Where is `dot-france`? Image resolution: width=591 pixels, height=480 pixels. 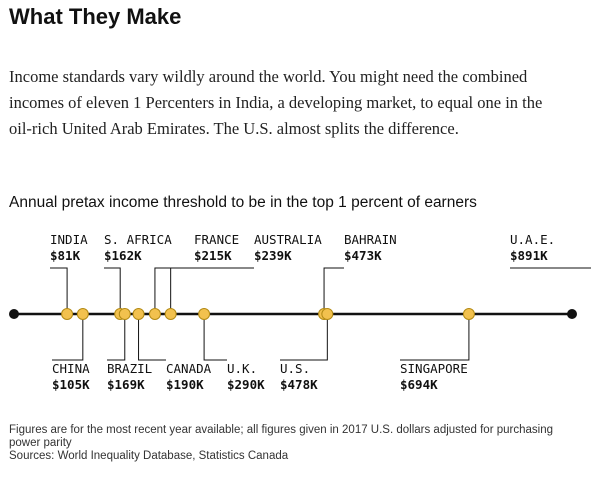
dot-france is located at coordinates (154, 314).